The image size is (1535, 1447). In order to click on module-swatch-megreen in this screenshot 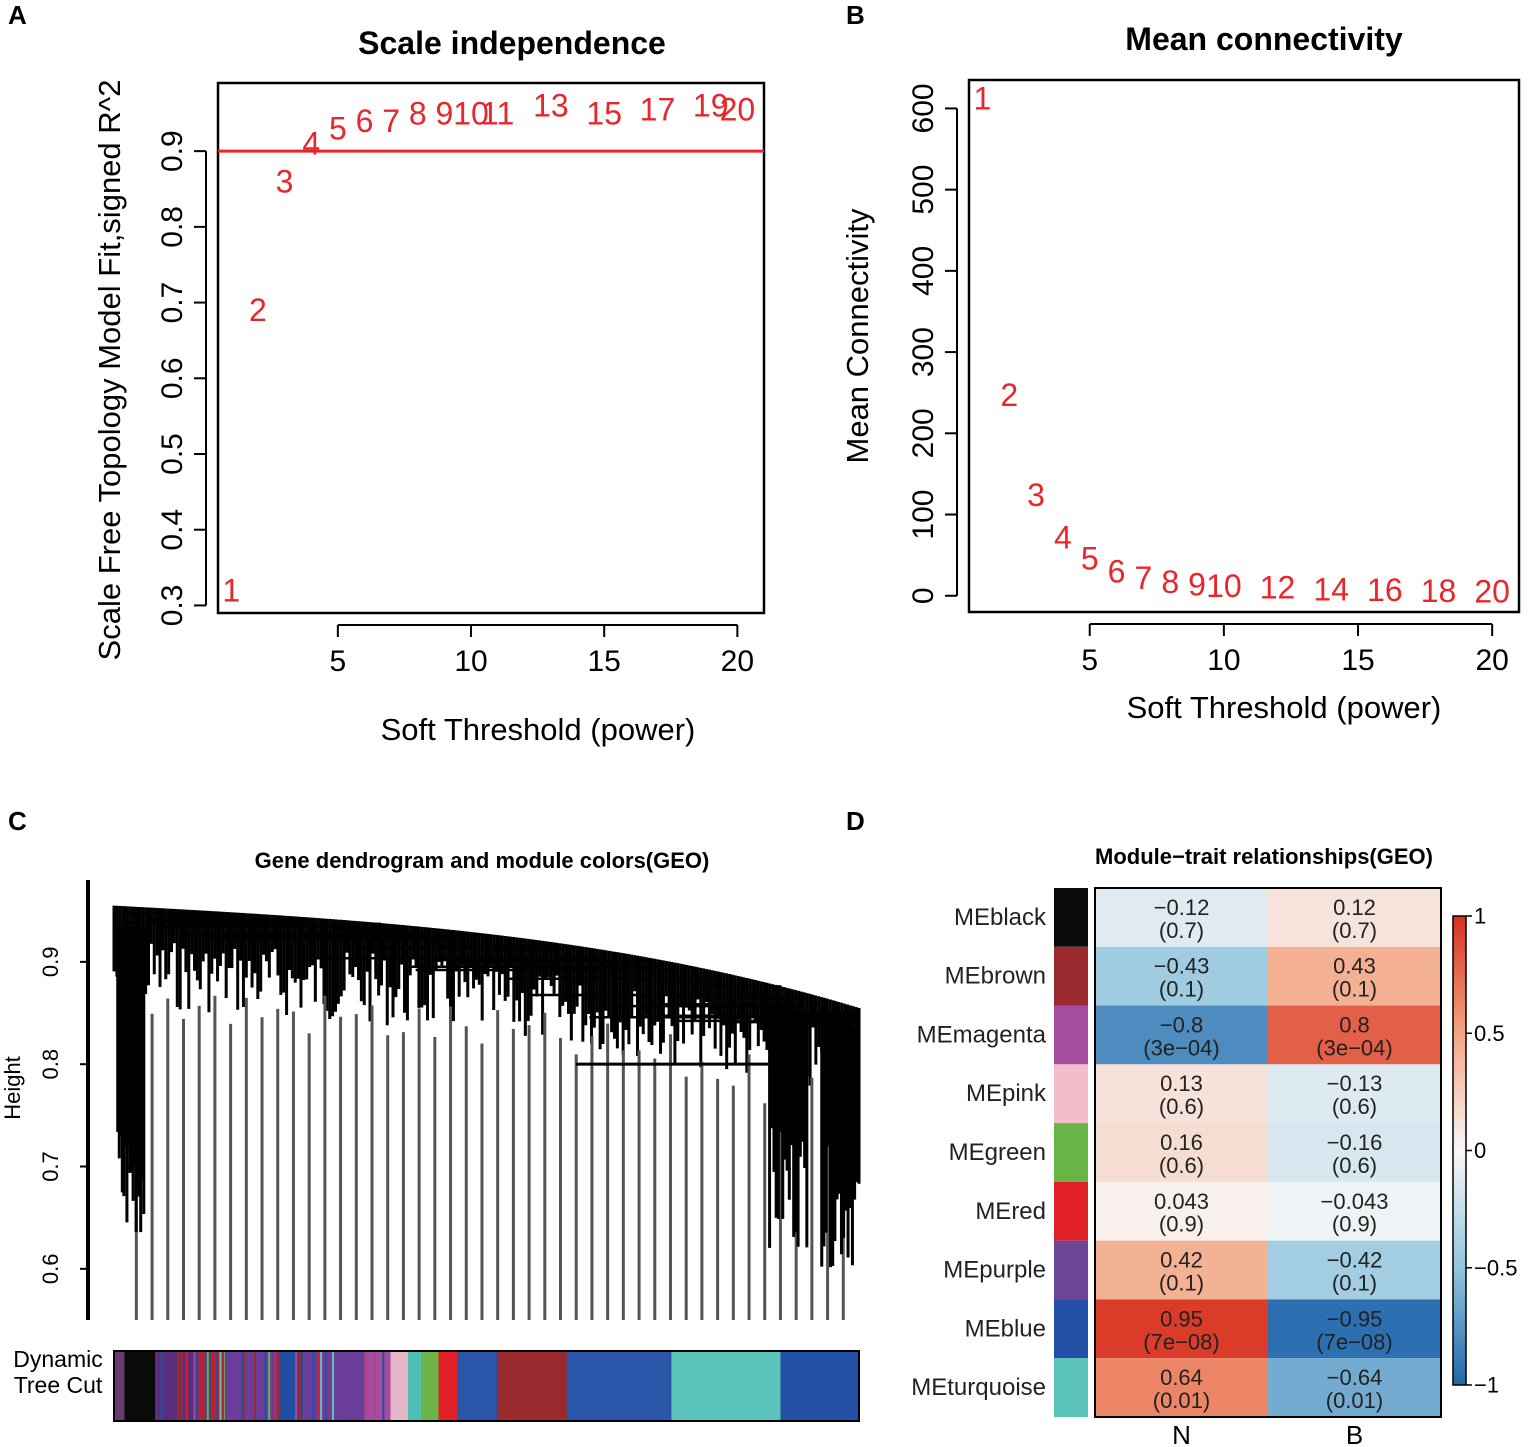, I will do `click(1071, 1152)`.